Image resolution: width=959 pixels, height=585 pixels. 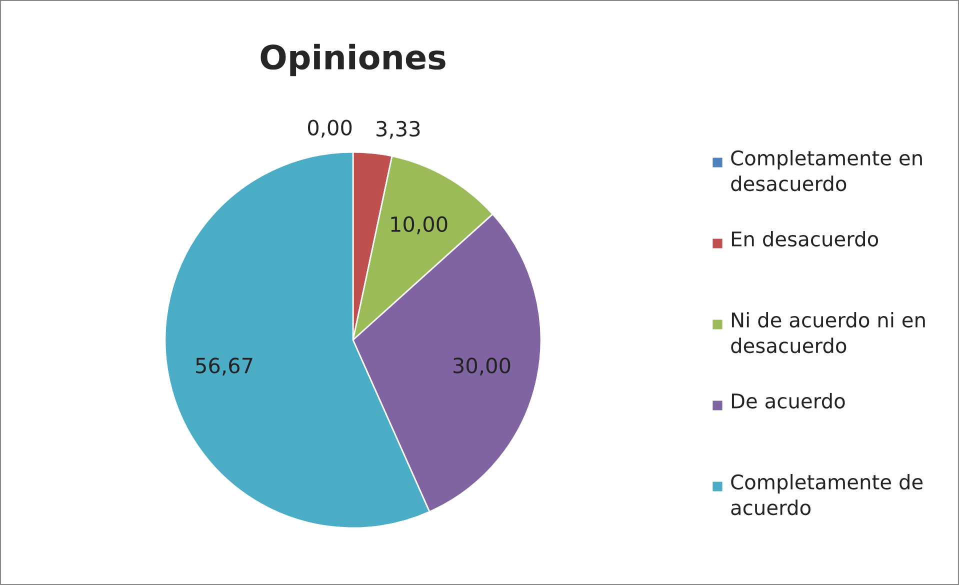 I want to click on chart-title: Opiniones, so click(x=353, y=60).